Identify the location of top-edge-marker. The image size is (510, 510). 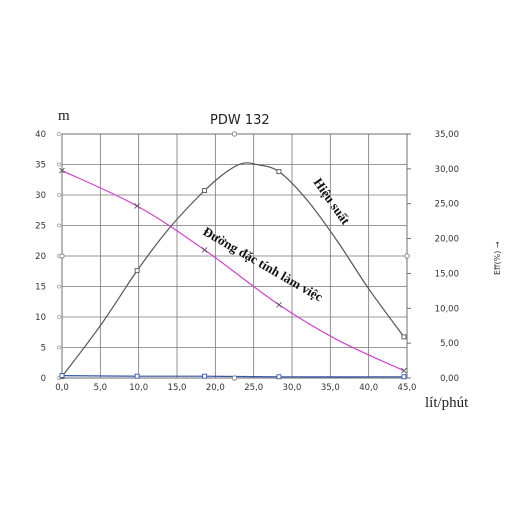
(234, 134).